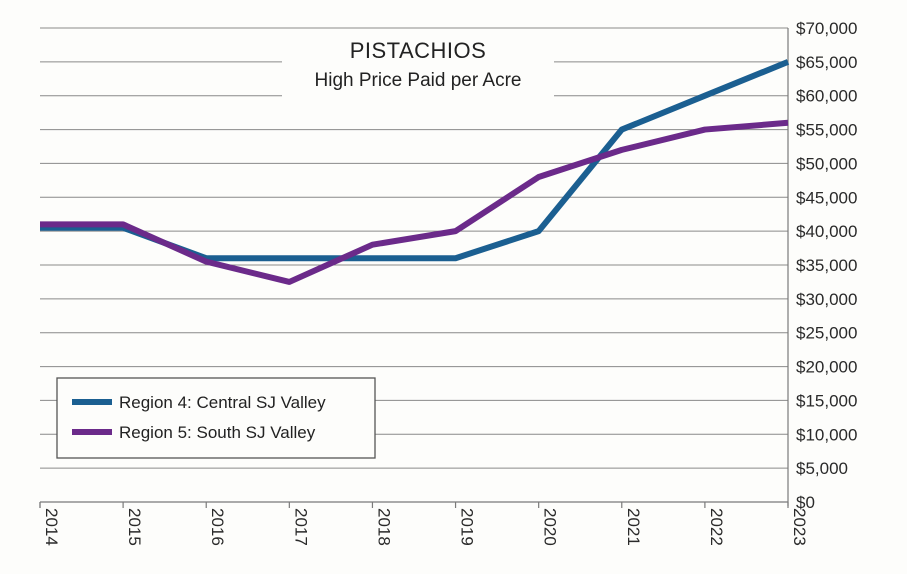 The height and width of the screenshot is (574, 907). I want to click on y-tick-label: $50,000, so click(826, 163).